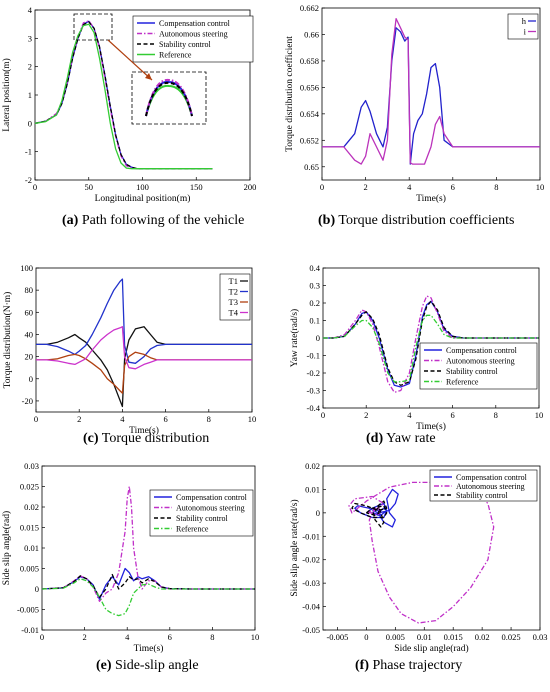 The height and width of the screenshot is (692, 550). I want to click on chart2-ylabel: Torque distribution(N·m), so click(7, 340).